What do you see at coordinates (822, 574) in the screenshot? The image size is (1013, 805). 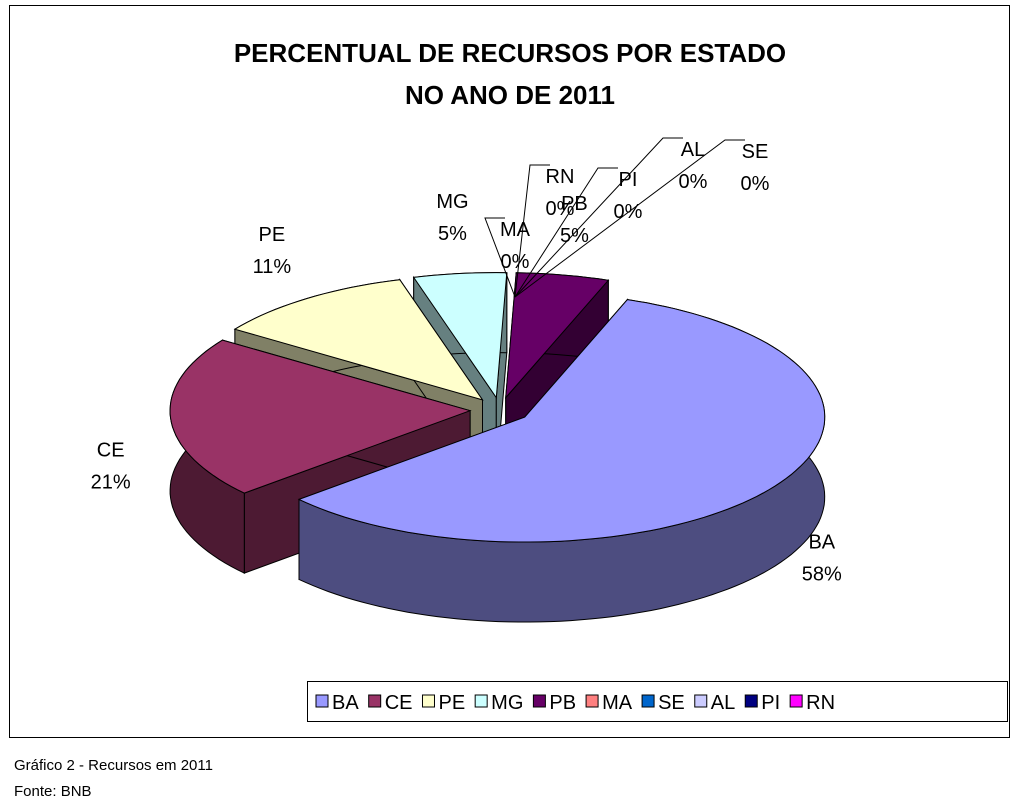 I see `data-label: 58%` at bounding box center [822, 574].